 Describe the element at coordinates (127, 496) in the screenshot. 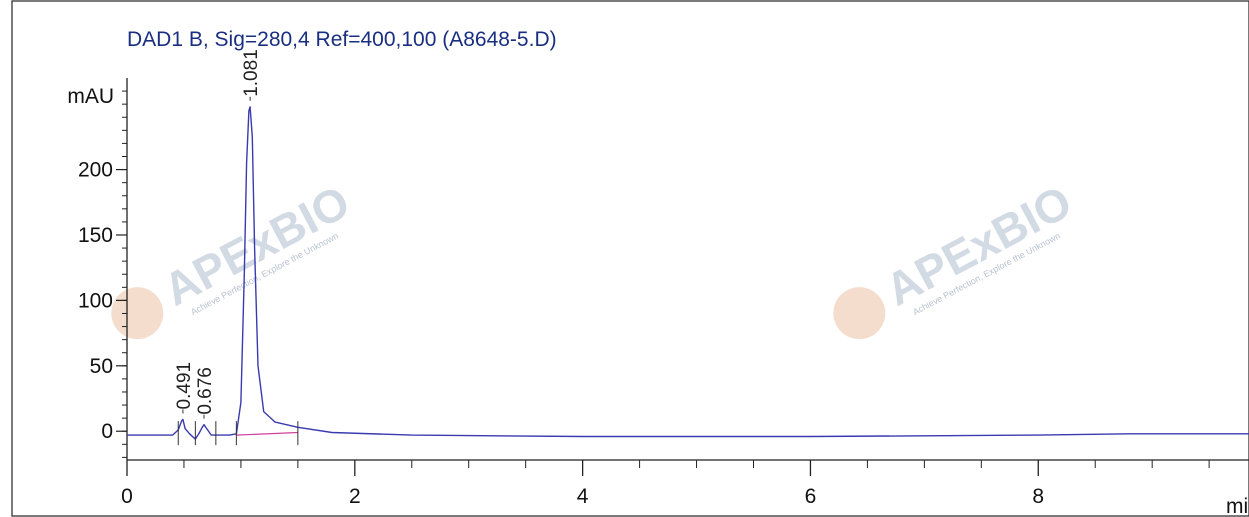

I see `x-tick-label: 0` at that location.